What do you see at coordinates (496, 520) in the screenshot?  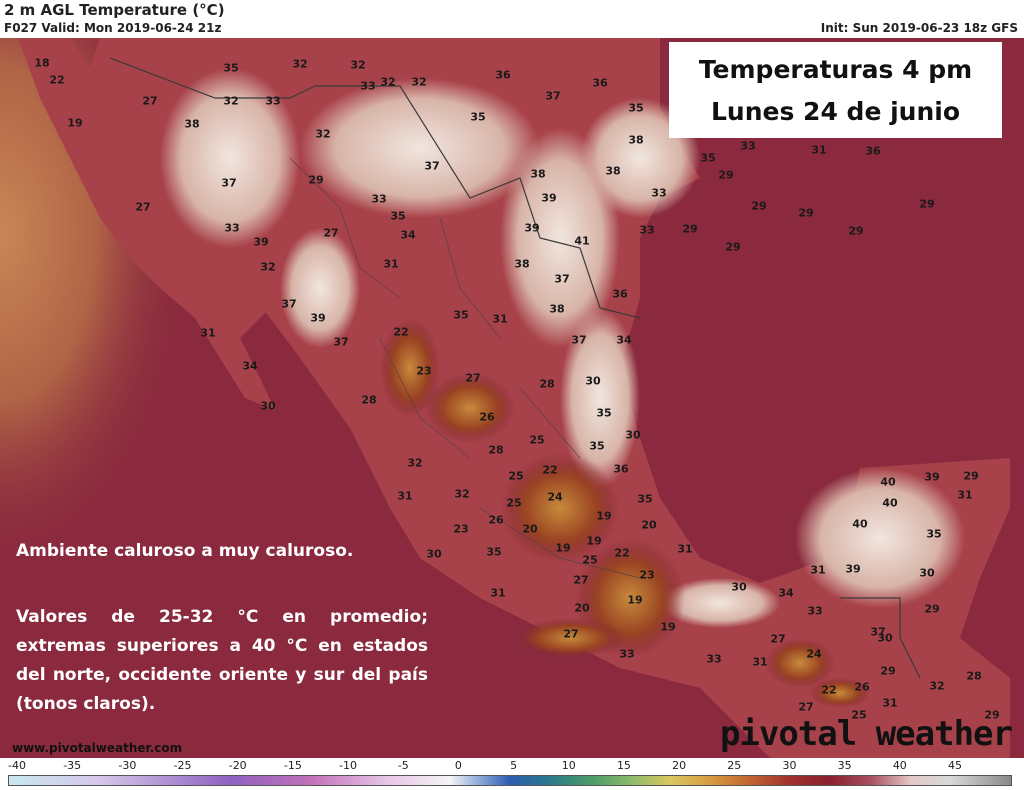 I see `temperature-value: 26` at bounding box center [496, 520].